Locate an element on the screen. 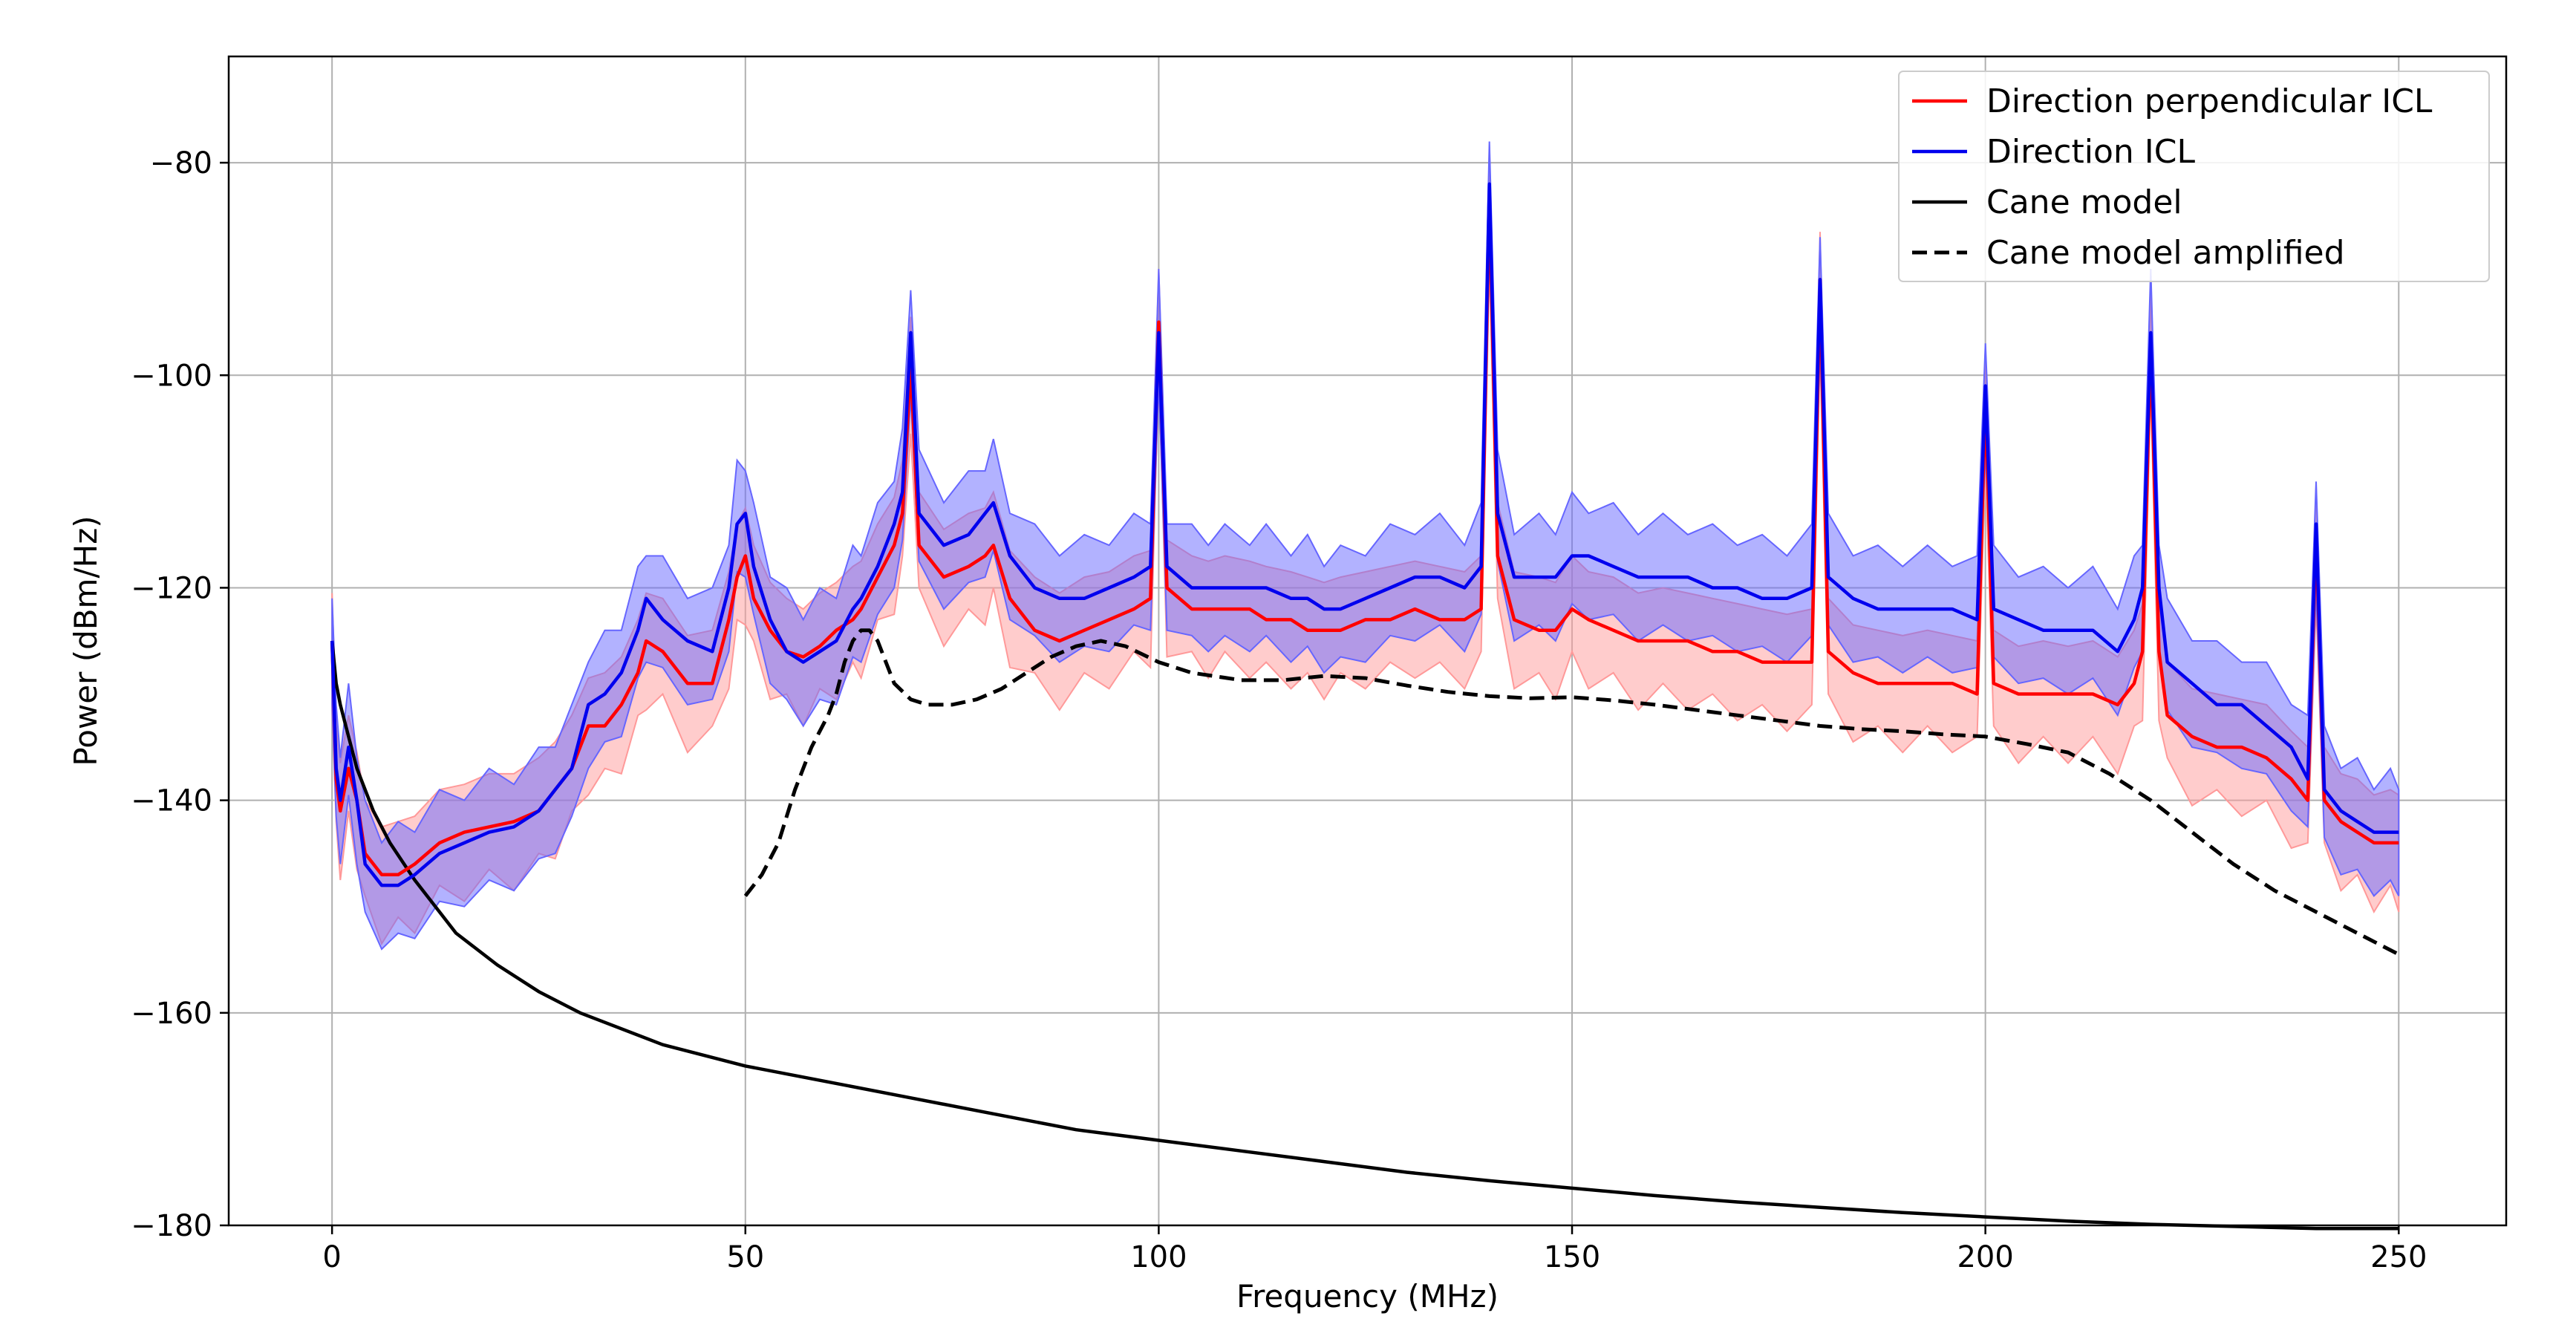 Image resolution: width=2576 pixels, height=1339 pixels. x-tick-label: 200 is located at coordinates (1985, 1257).